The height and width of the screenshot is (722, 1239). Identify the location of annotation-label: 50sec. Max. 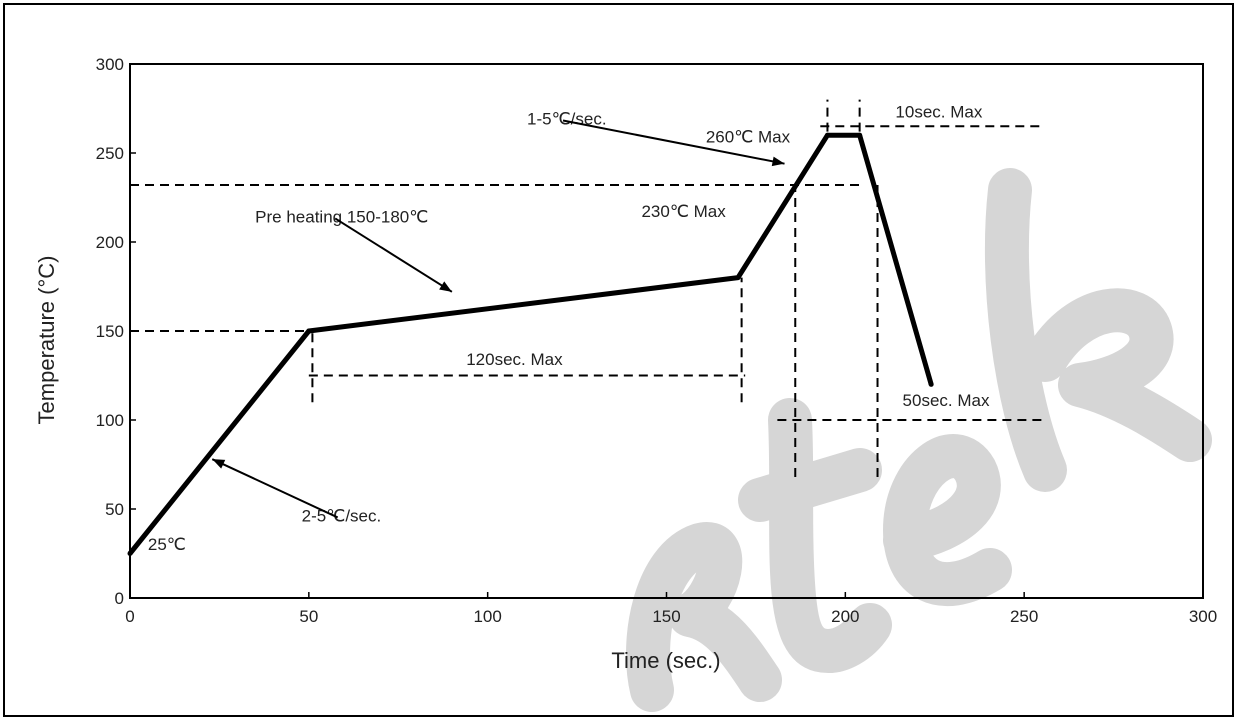
(946, 400).